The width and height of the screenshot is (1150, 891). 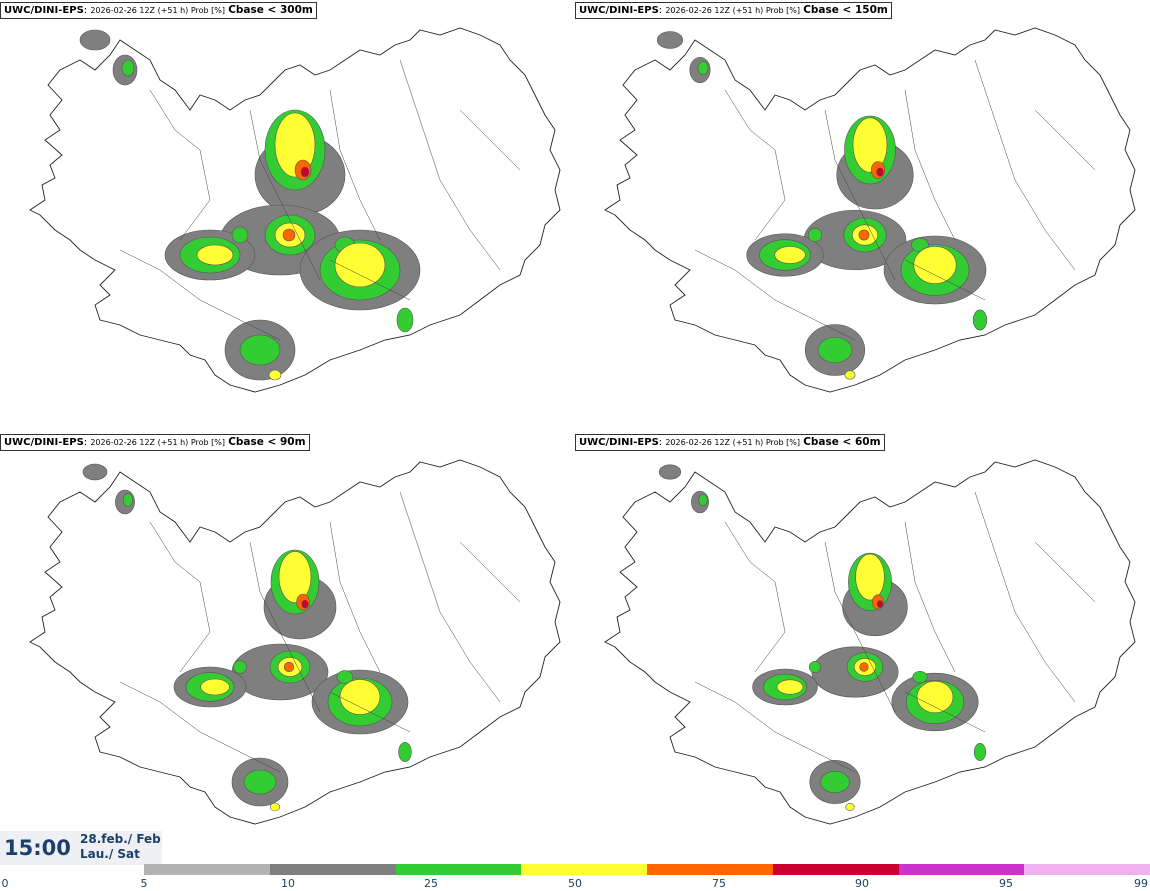 What do you see at coordinates (647, 869) in the screenshot?
I see `probability-colorbar` at bounding box center [647, 869].